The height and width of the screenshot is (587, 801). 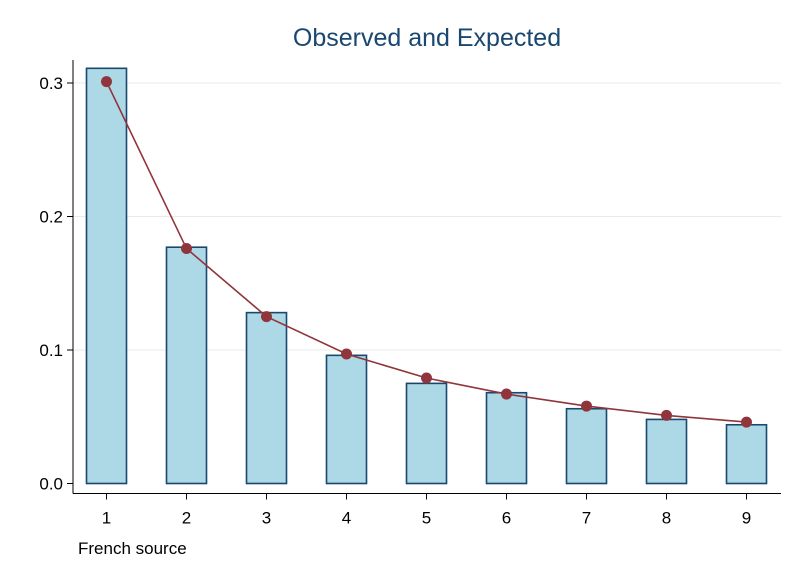 I want to click on x-tick-label: 7, so click(x=586, y=518).